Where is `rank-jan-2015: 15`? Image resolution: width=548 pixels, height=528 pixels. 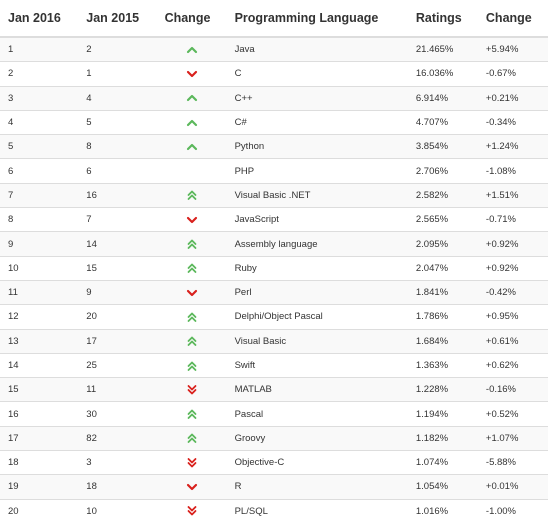
rank-jan-2015: 15 is located at coordinates (117, 268).